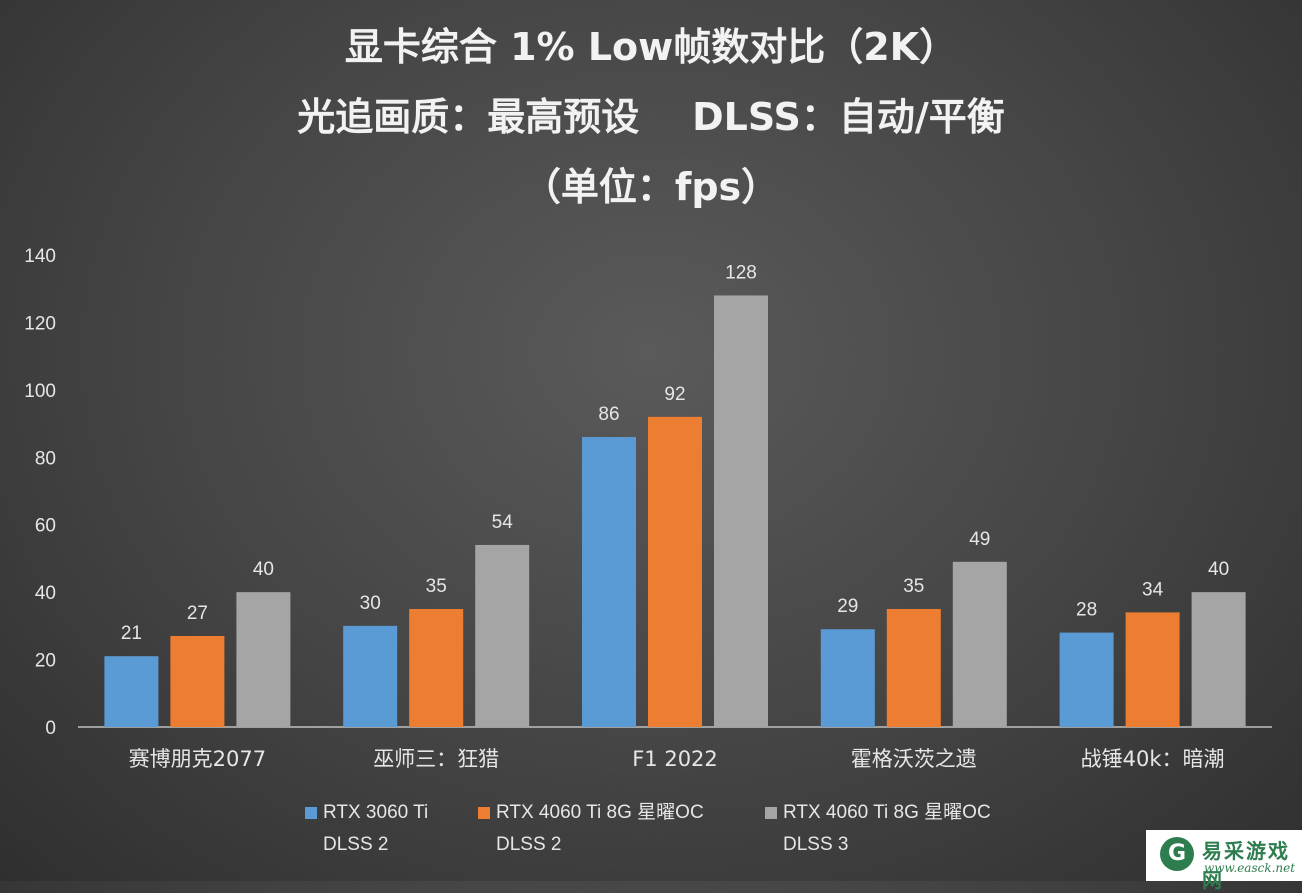 The height and width of the screenshot is (893, 1302). I want to click on chart-title-line-3: （单位：fps）, so click(651, 187).